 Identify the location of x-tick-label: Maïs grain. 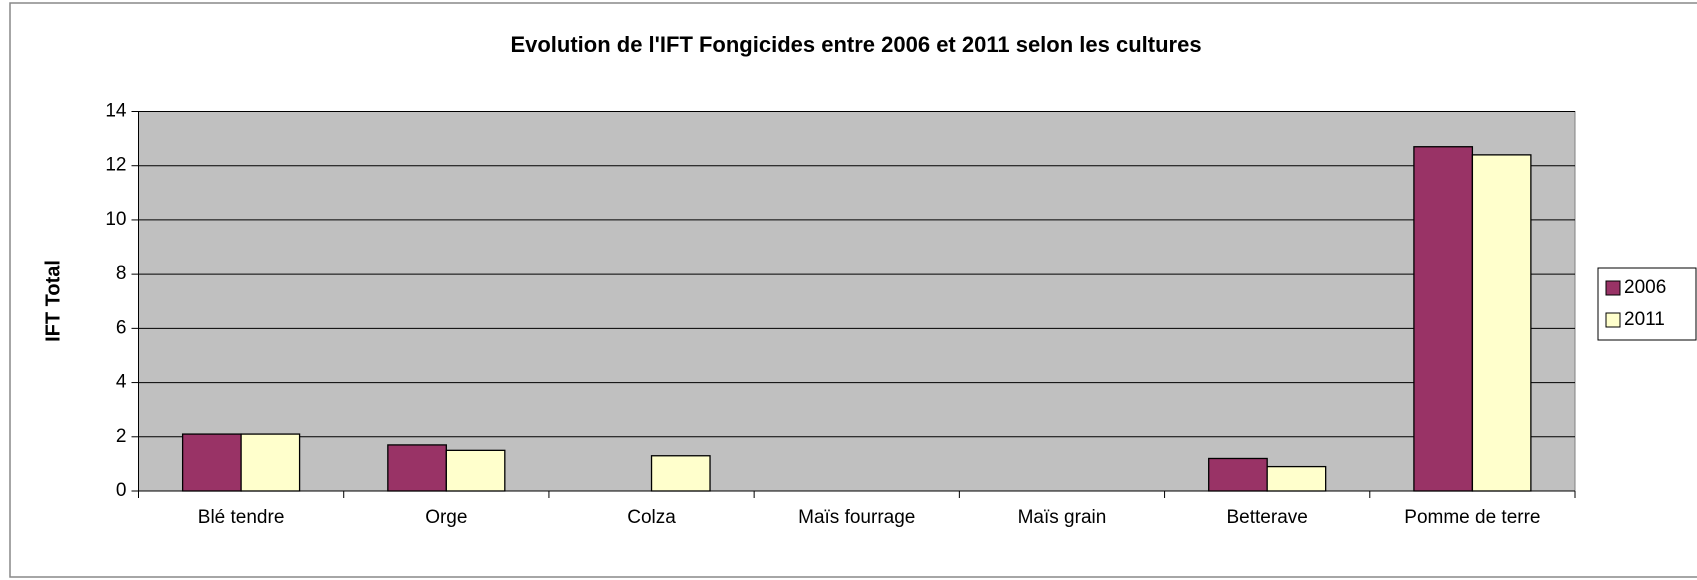
(1062, 517).